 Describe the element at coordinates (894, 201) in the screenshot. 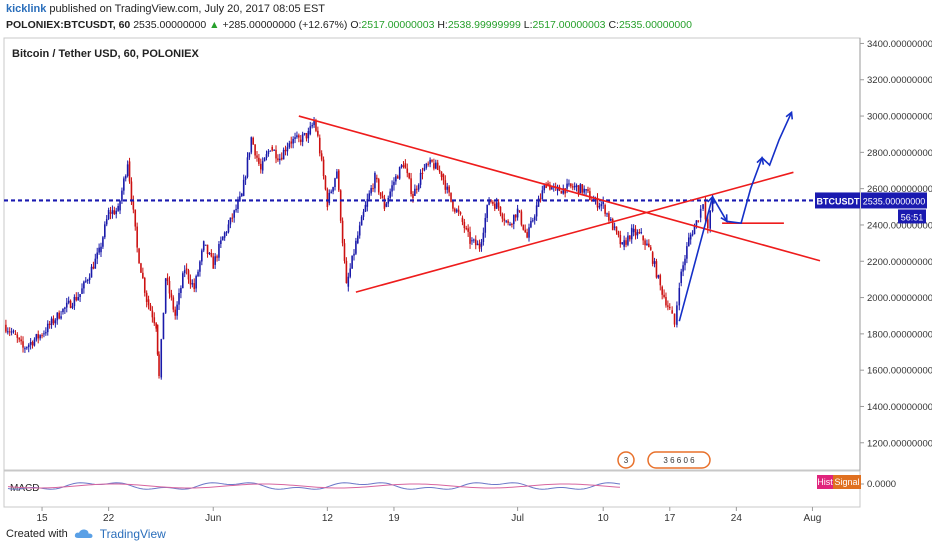

I see `price-badge-label: 2535.00000000` at that location.